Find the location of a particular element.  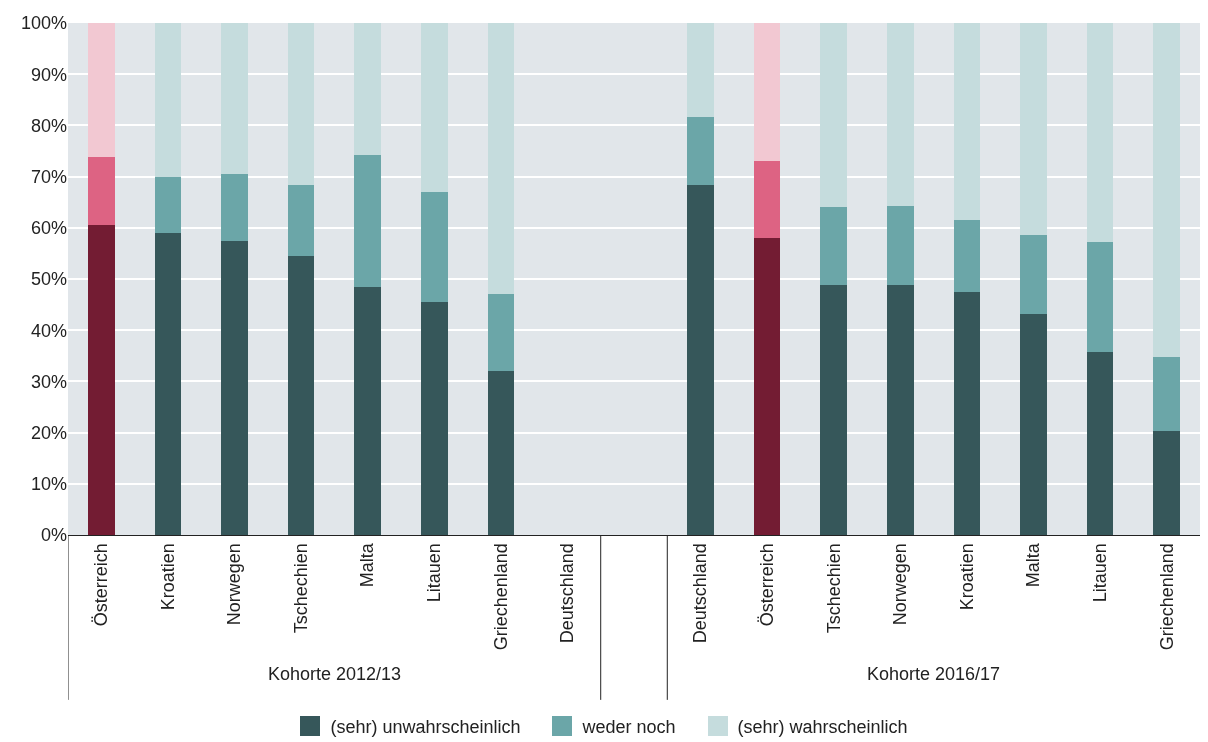

legend-label: (sehr) unwahrscheinlich is located at coordinates (425, 727).